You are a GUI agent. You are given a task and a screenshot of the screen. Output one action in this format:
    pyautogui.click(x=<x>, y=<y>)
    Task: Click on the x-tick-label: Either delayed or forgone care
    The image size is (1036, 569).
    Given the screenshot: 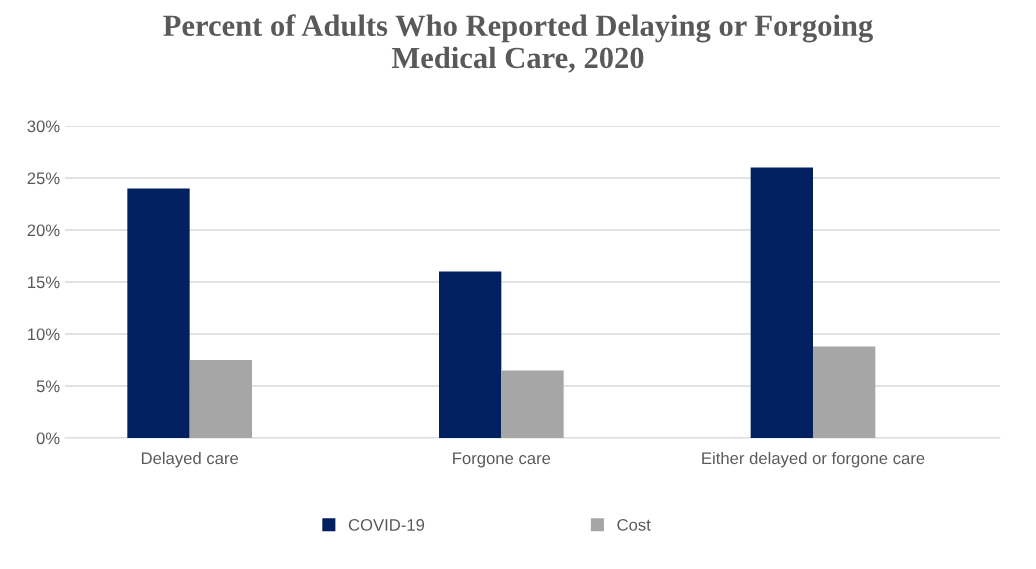 What is the action you would take?
    pyautogui.click(x=813, y=459)
    